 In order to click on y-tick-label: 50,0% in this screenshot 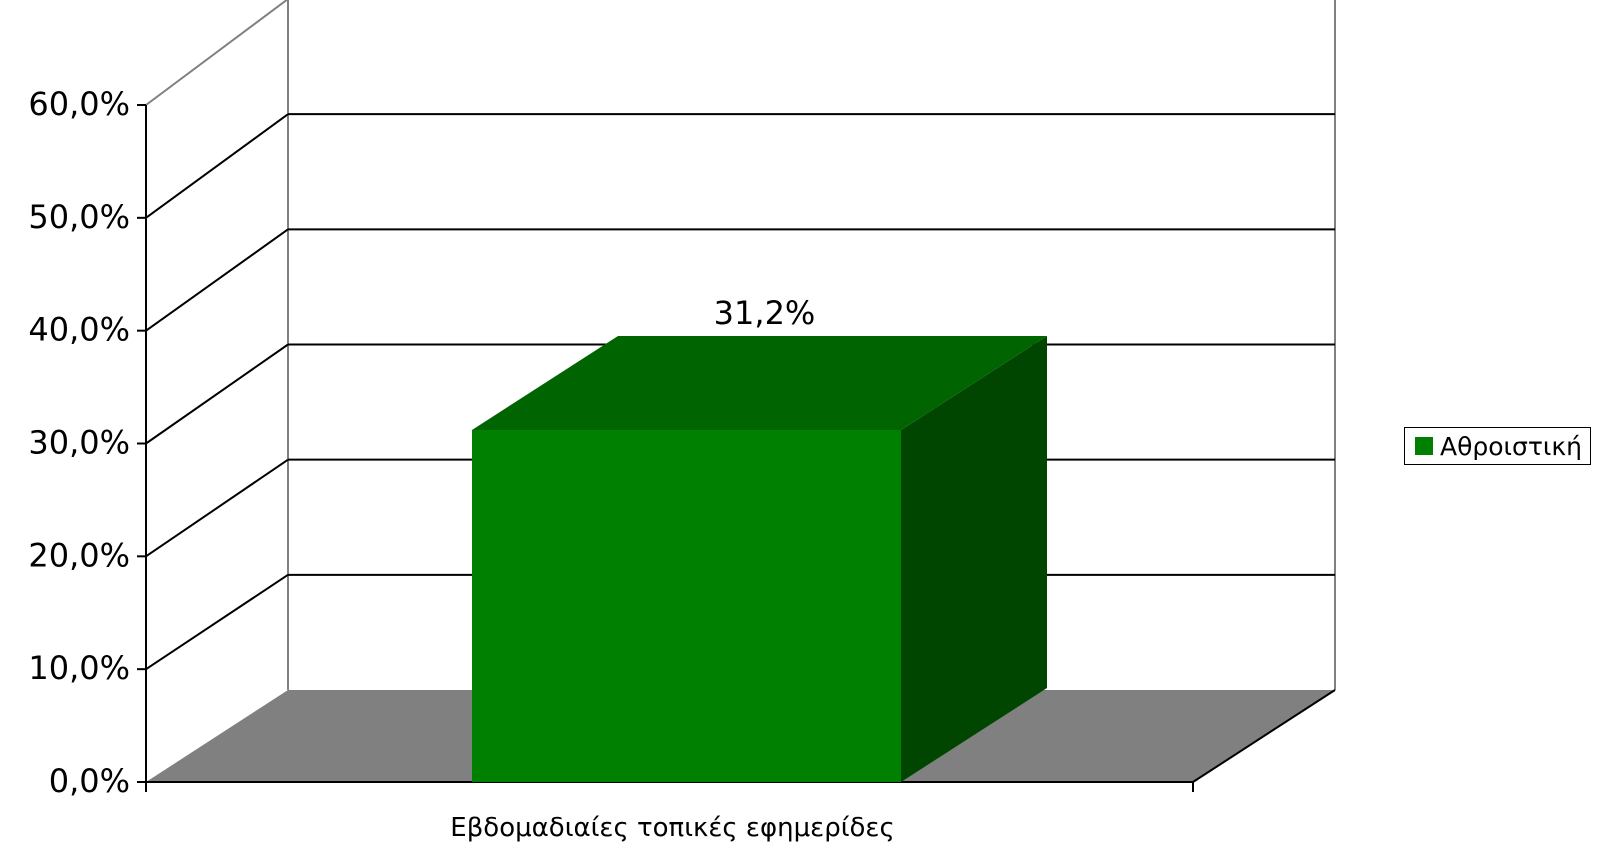, I will do `click(79, 217)`.